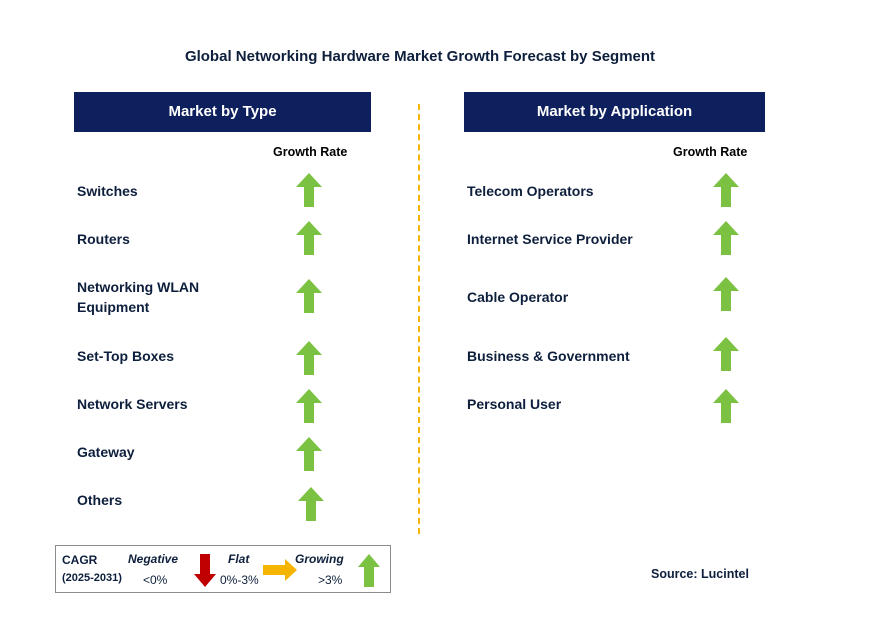 The width and height of the screenshot is (893, 618). Describe the element at coordinates (710, 152) in the screenshot. I see `application-growth-rate-header: Growth Rate` at that location.